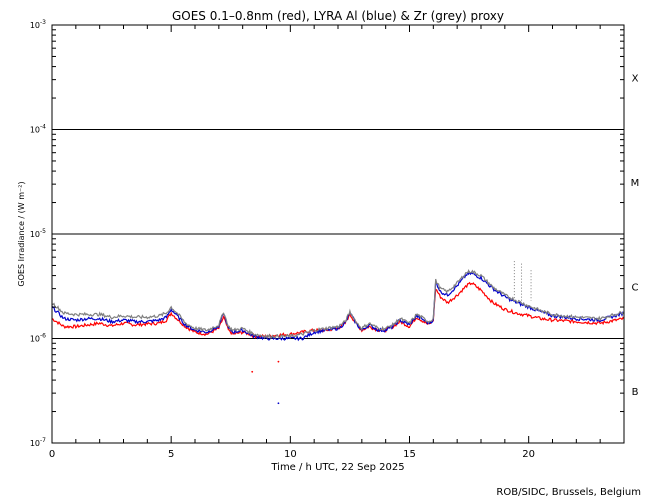 Image resolution: width=650 pixels, height=500 pixels. What do you see at coordinates (171, 454) in the screenshot?
I see `x-tick-label: 5` at bounding box center [171, 454].